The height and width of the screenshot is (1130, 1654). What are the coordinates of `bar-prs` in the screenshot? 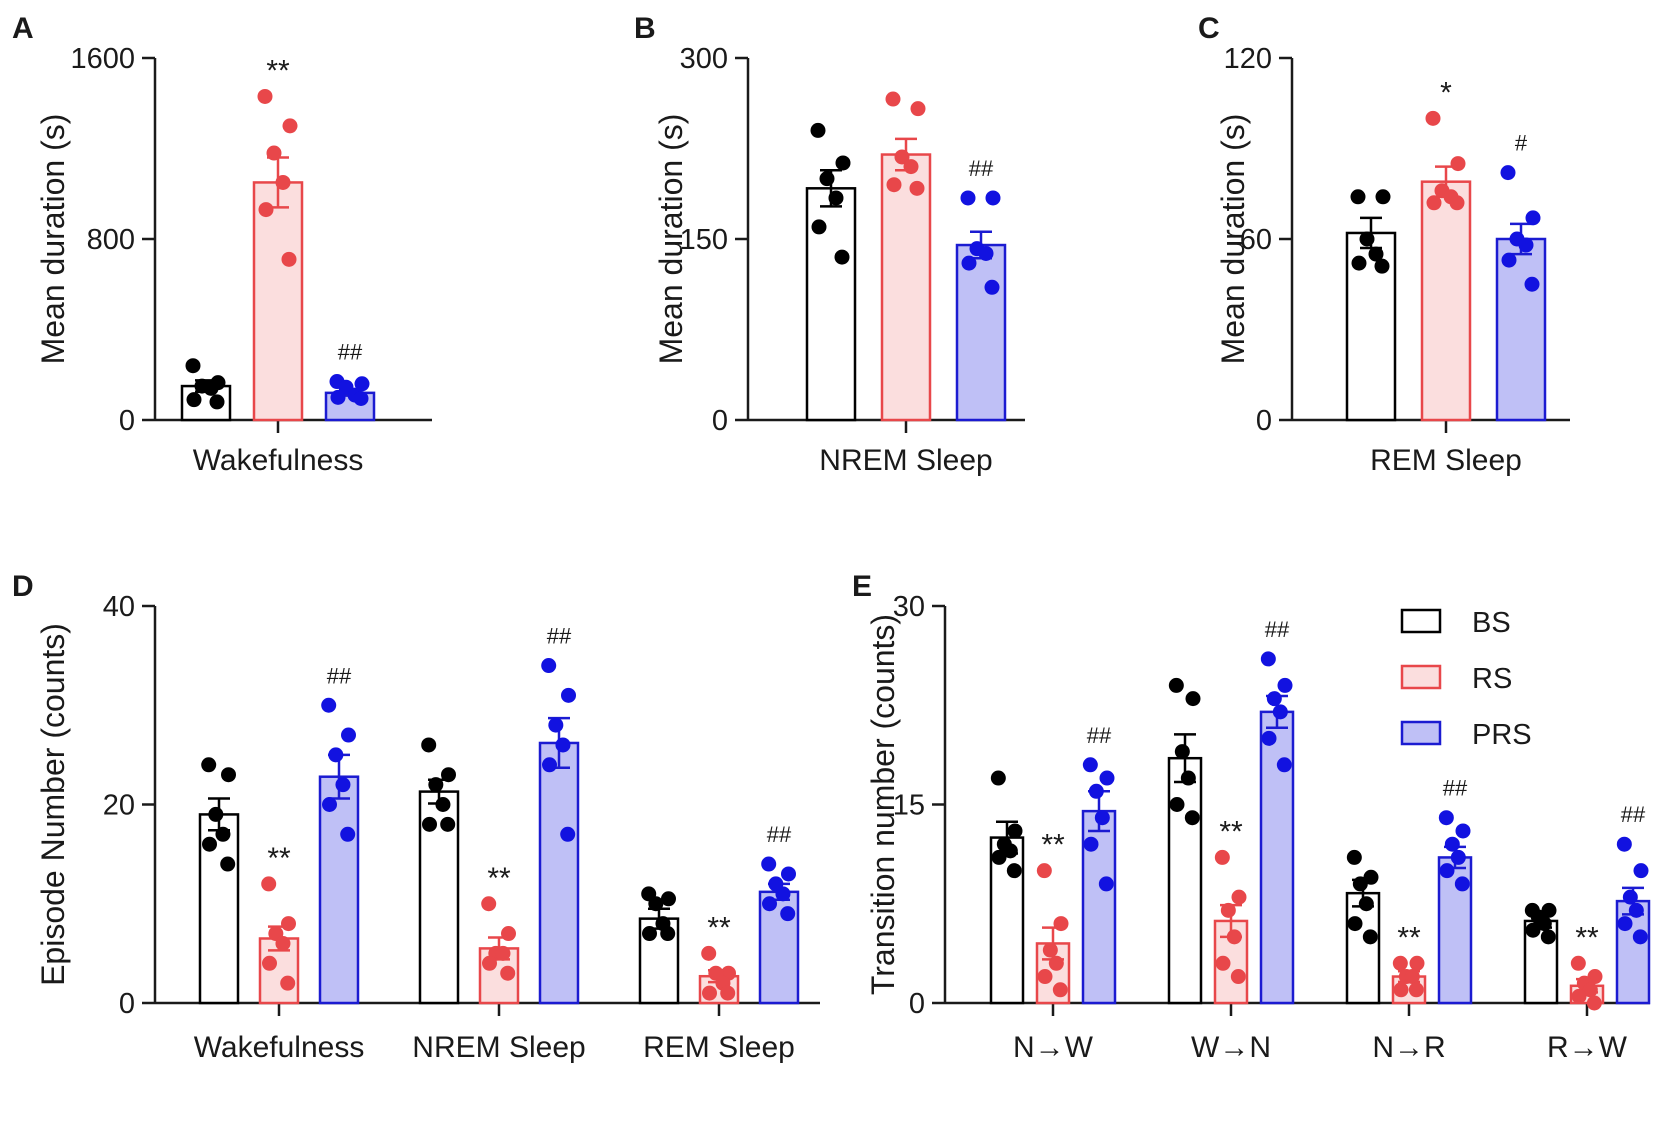 It's located at (1277, 857).